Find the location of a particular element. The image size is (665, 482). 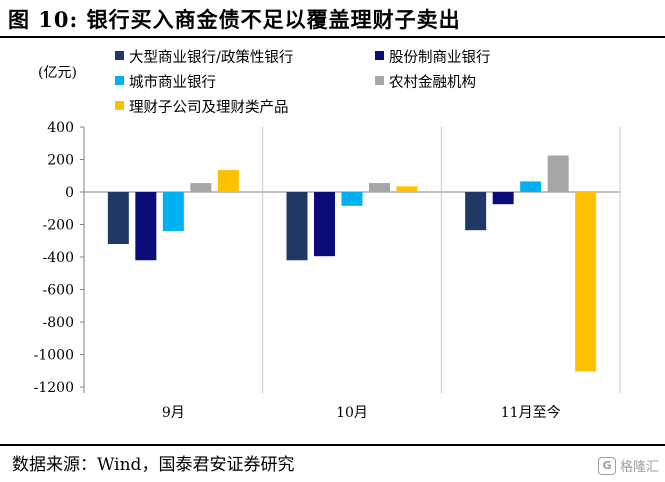

watermark-text: 格隆汇 is located at coordinates (639, 467).